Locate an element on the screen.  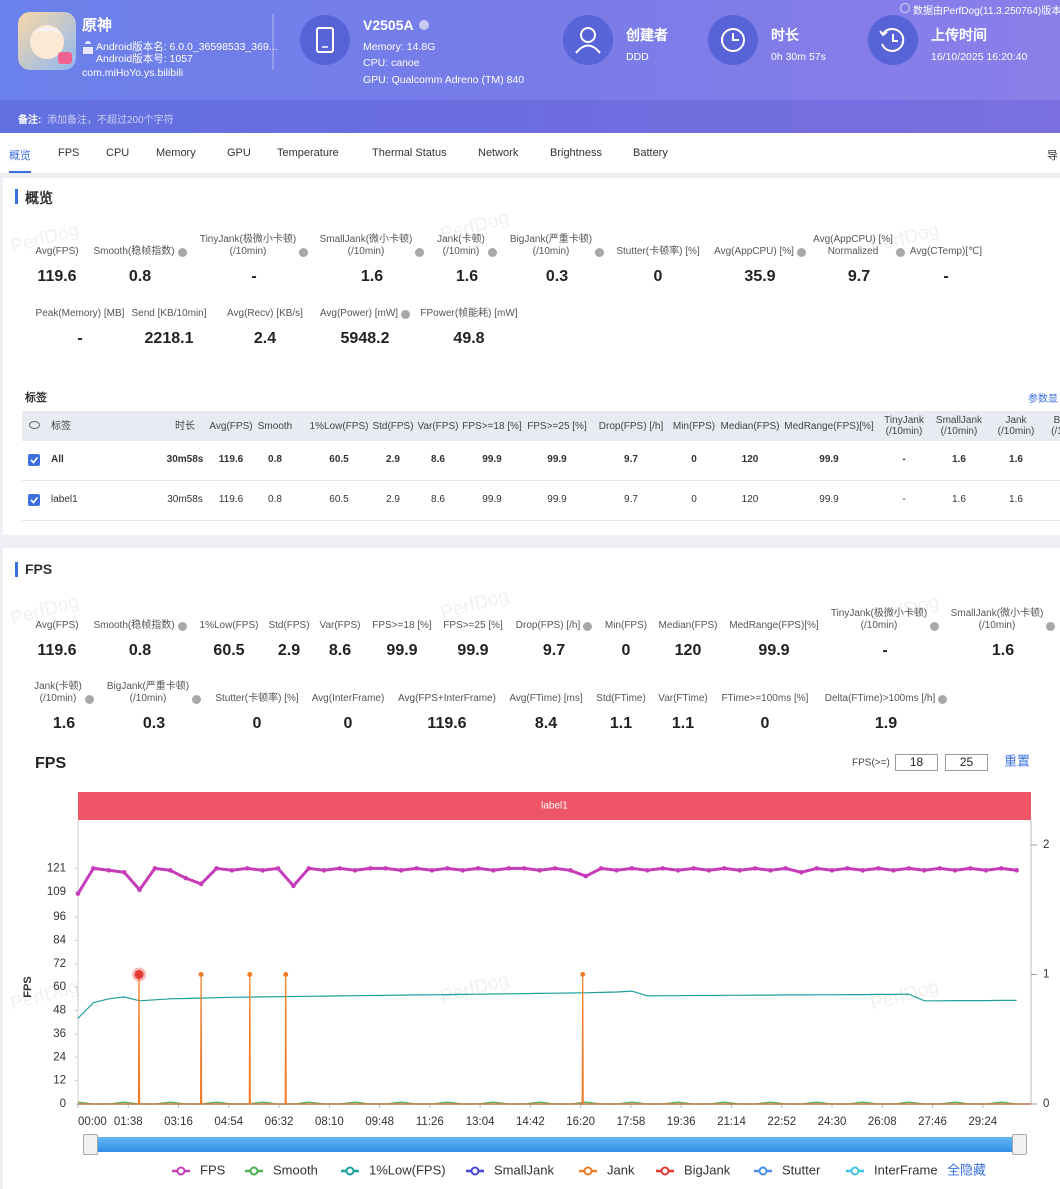
app-name: 原神 is located at coordinates (97, 24).